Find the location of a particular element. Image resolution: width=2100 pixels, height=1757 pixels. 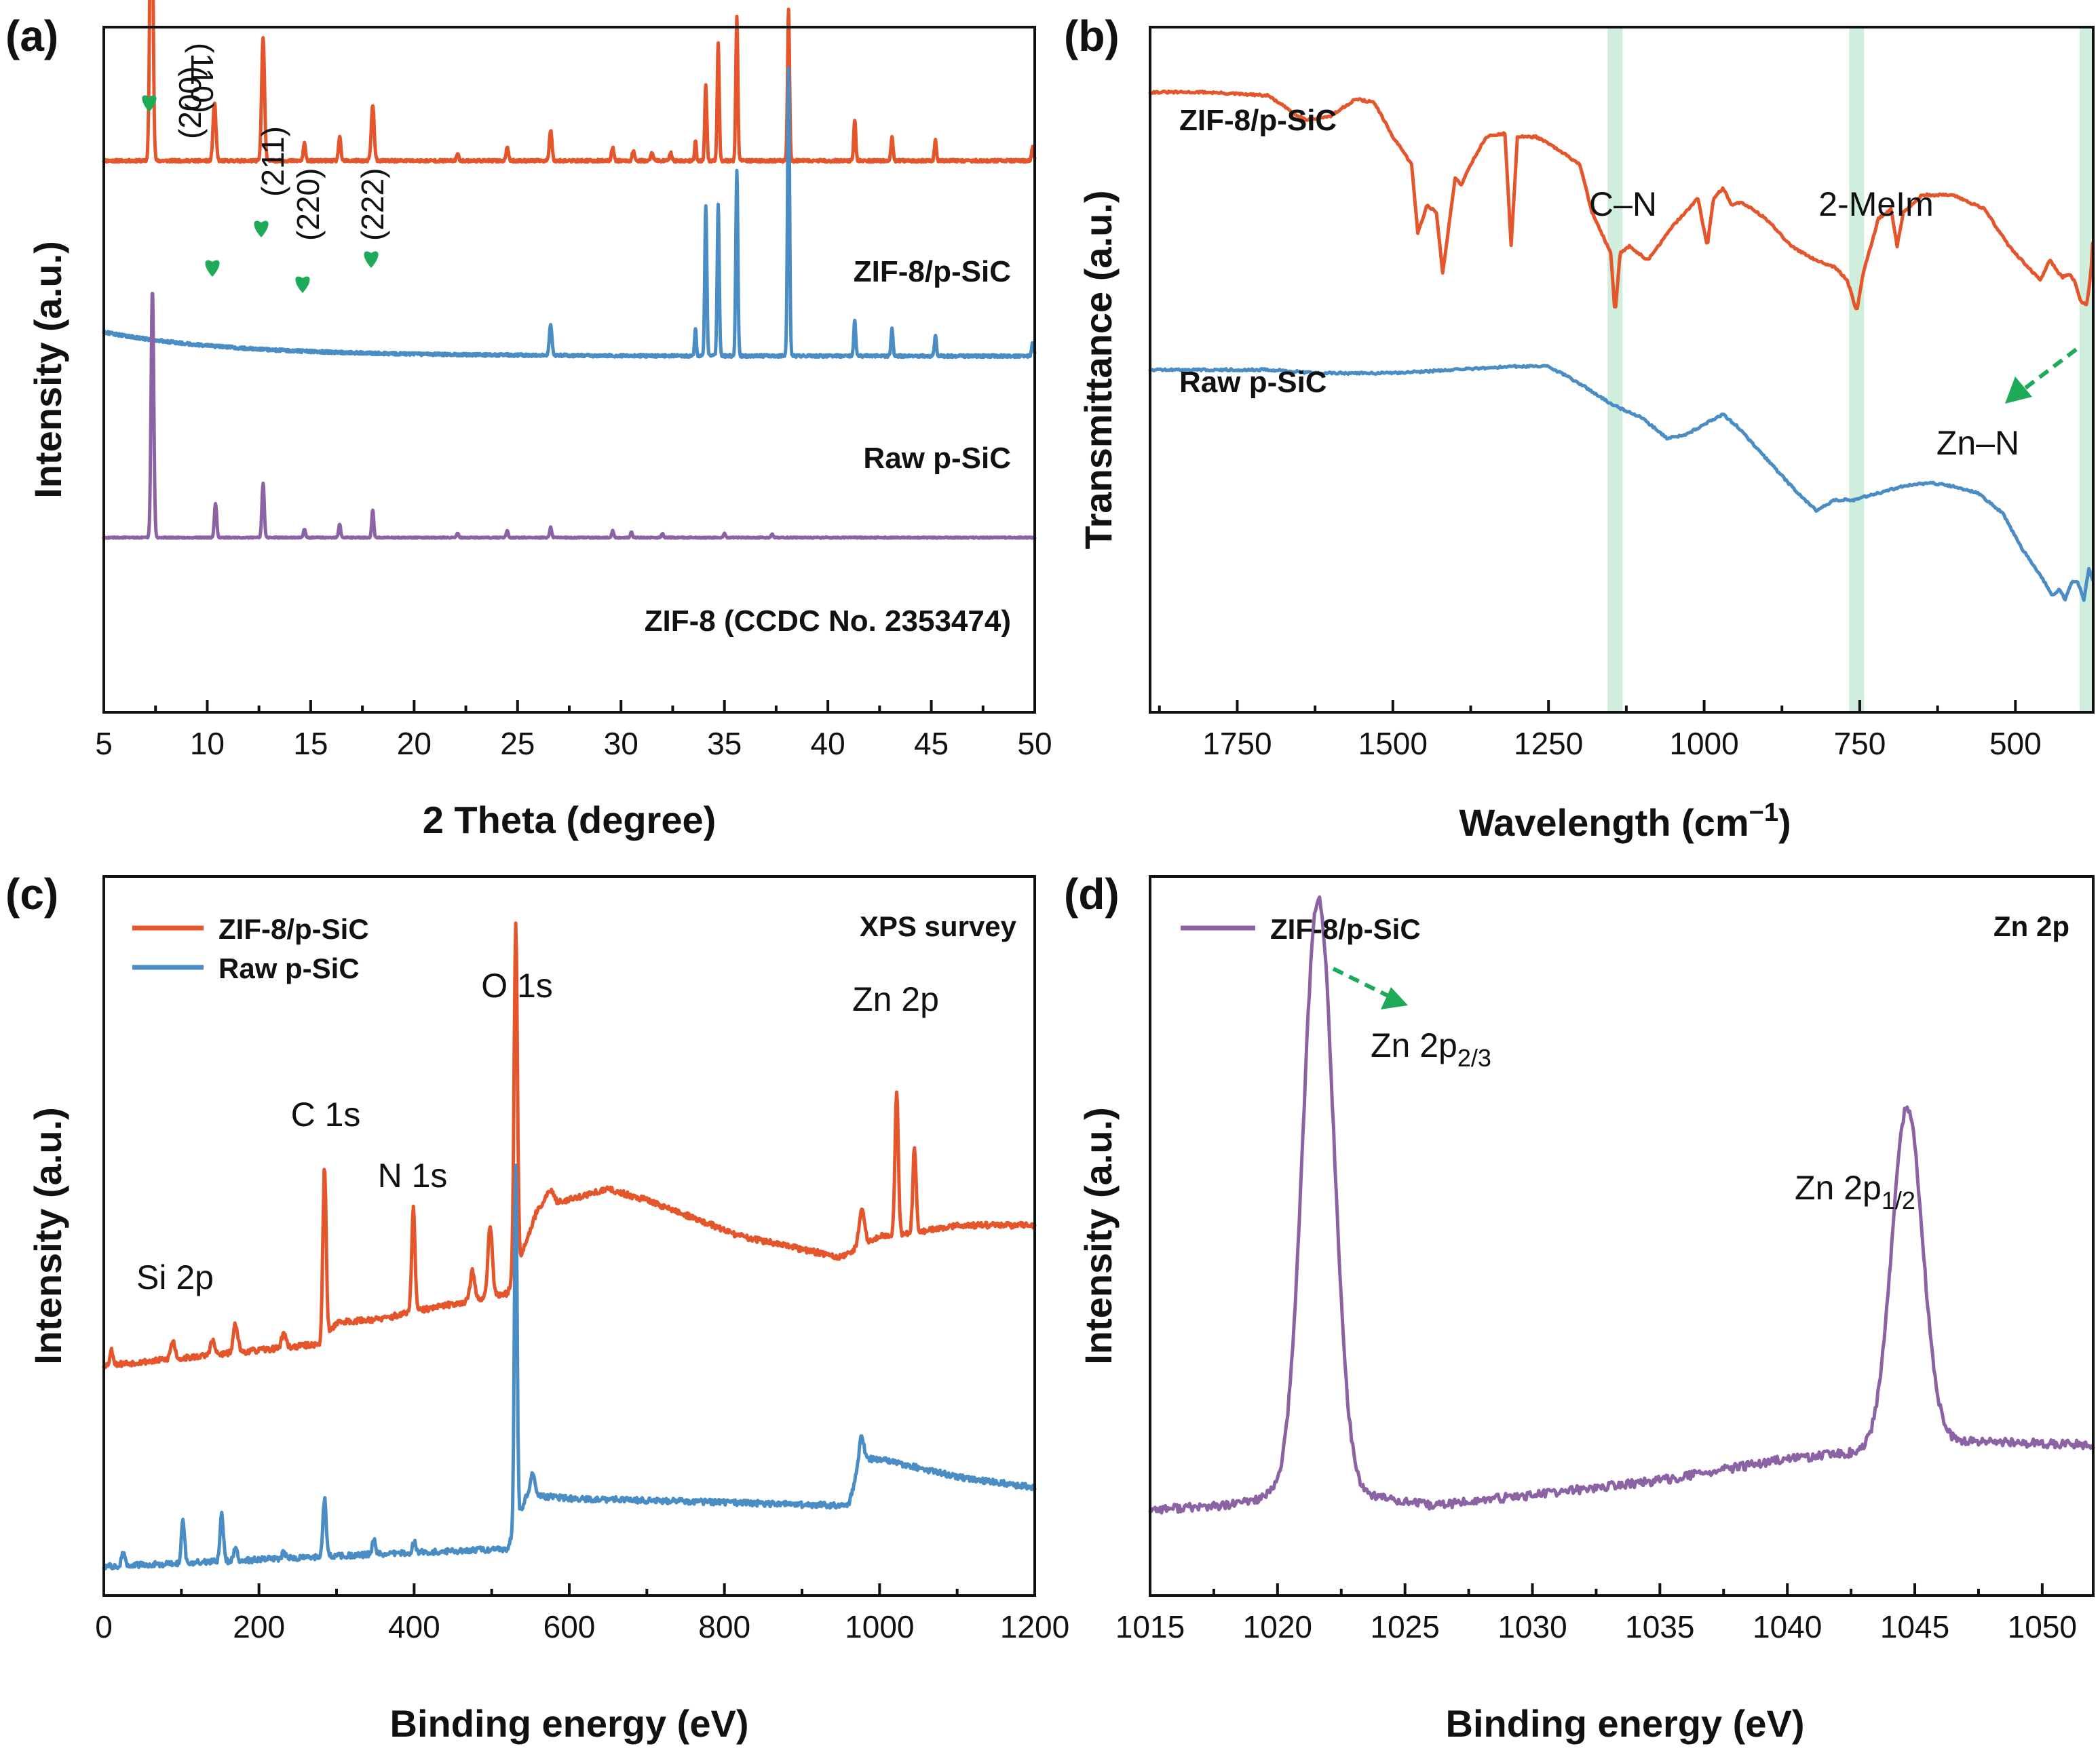

trace-label-raw-psic: Raw p-SiC is located at coordinates (937, 458).